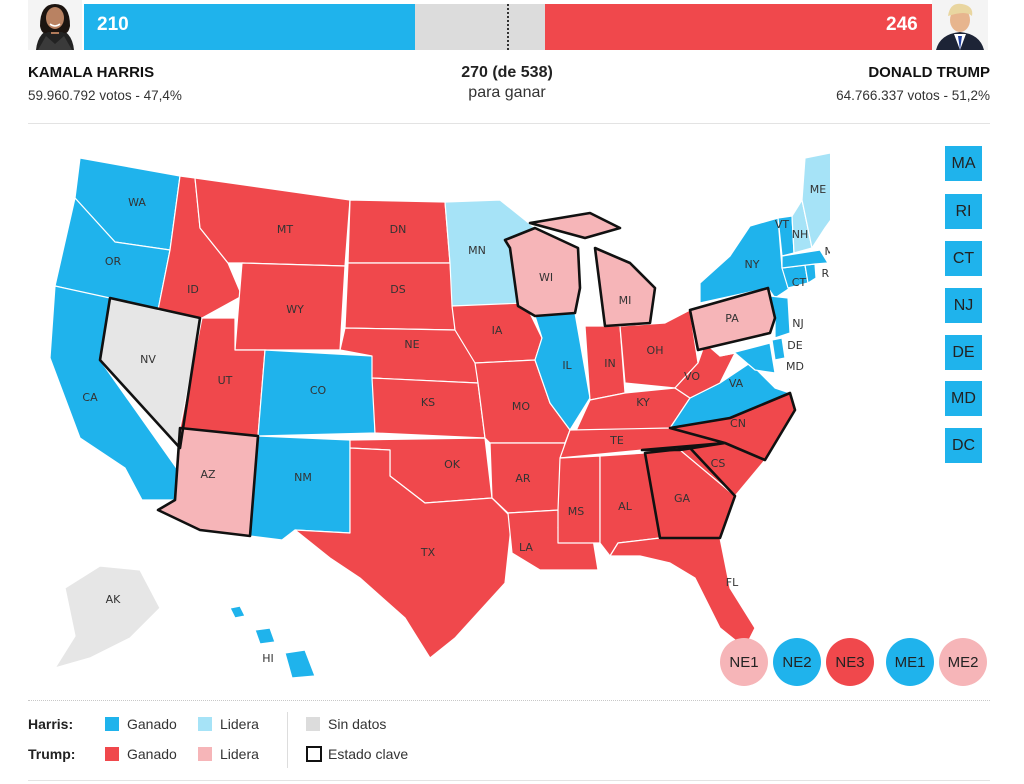 This screenshot has height=784, width=1024. What do you see at coordinates (609, 363) in the screenshot?
I see `state-label-in: IN` at bounding box center [609, 363].